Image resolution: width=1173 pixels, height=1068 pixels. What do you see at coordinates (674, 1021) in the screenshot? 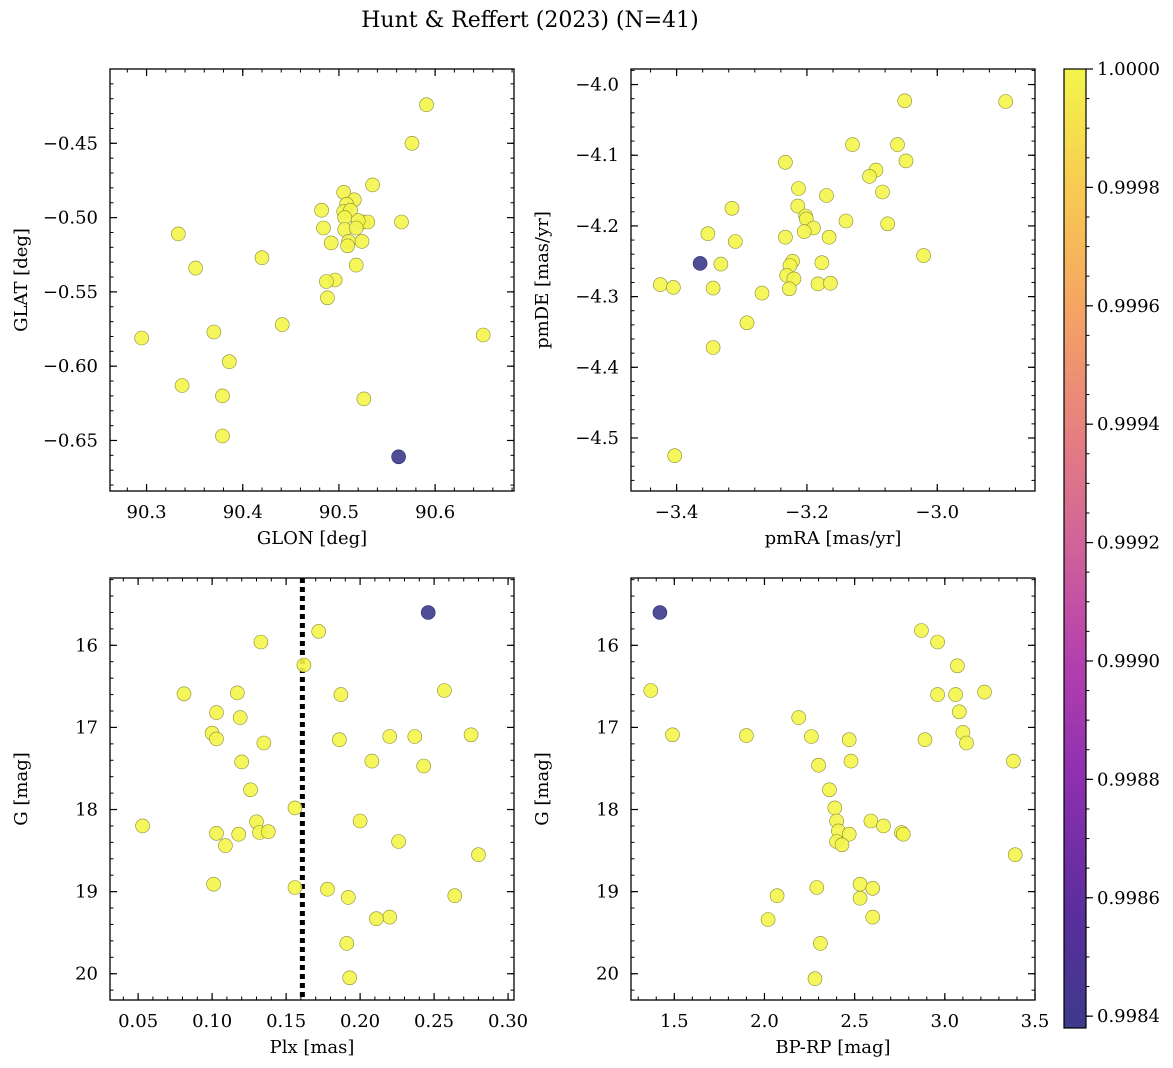
I see `x-tick-label: 1.5` at bounding box center [674, 1021].